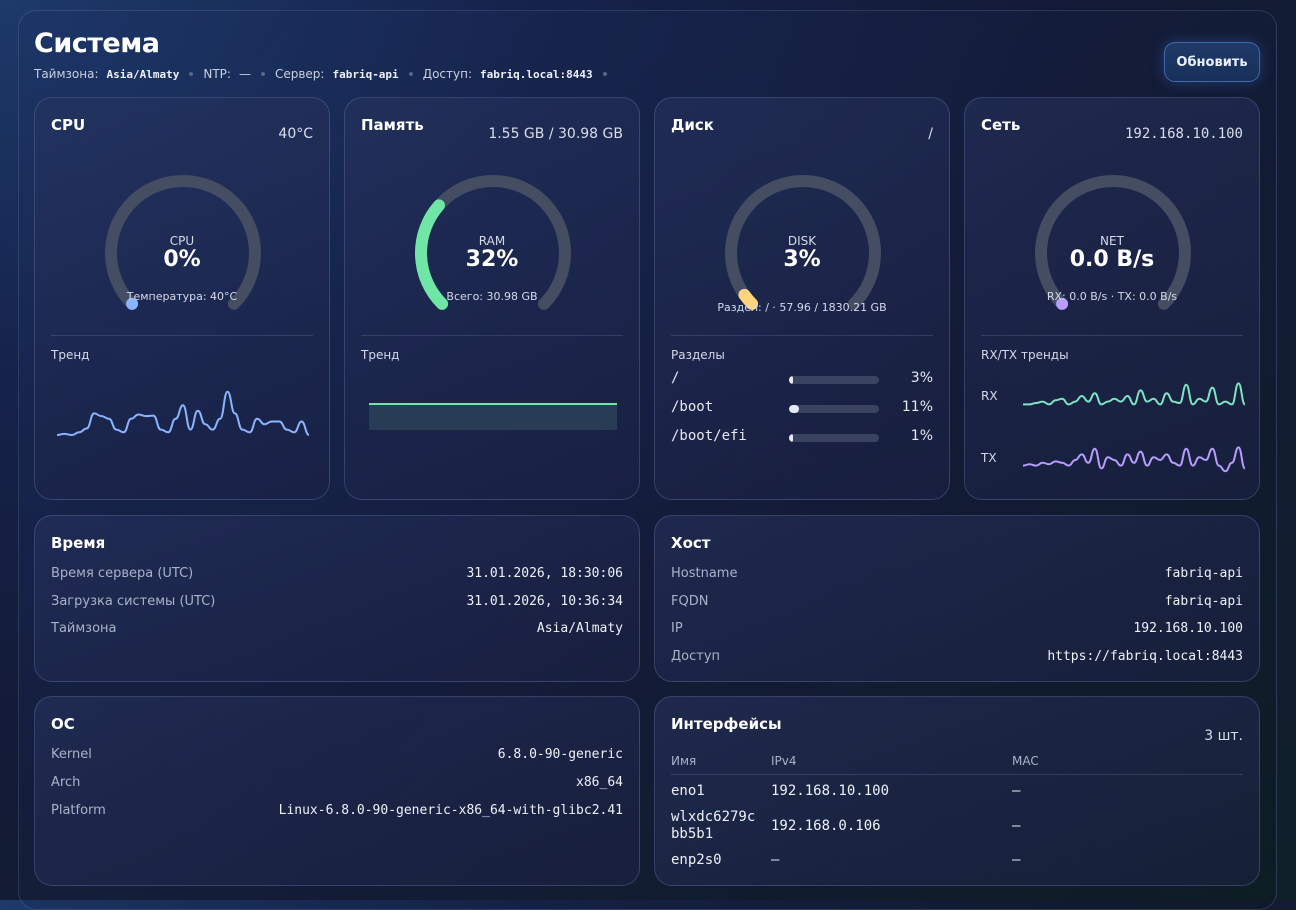 This screenshot has width=1296, height=910. I want to click on disk-gauge, so click(803, 242).